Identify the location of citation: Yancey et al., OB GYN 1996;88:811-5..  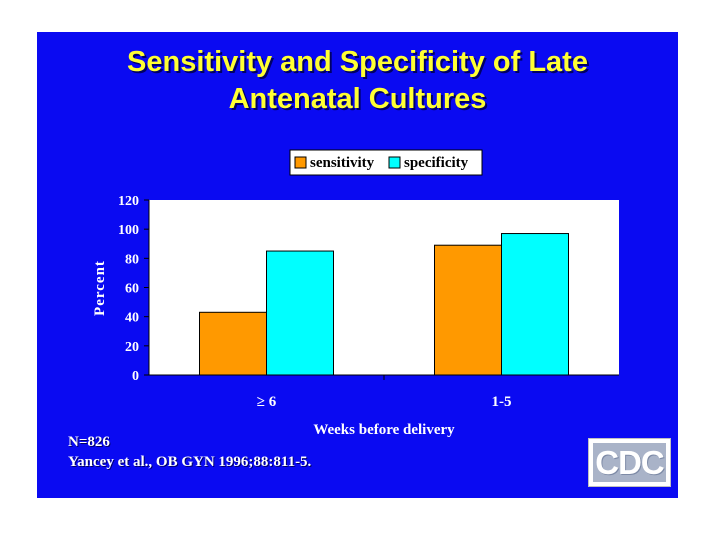
(190, 462).